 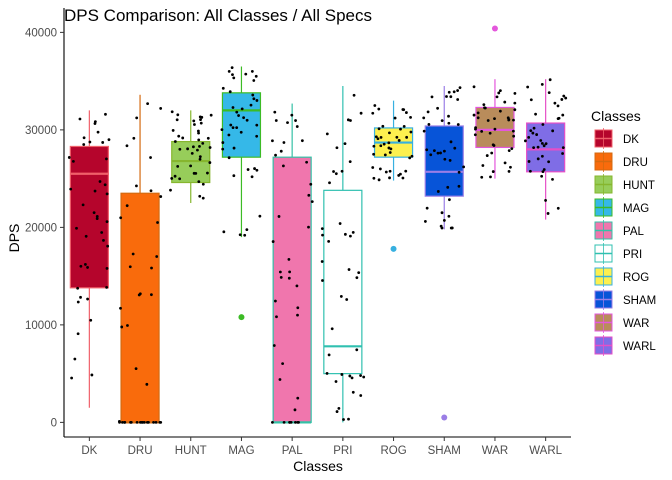 What do you see at coordinates (633, 232) in the screenshot?
I see `legend-label: PAL` at bounding box center [633, 232].